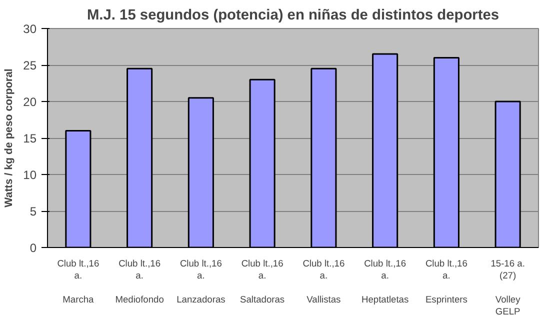  Describe the element at coordinates (446, 281) in the screenshot. I see `category-label: Club lt.,16 a. Esprinters` at that location.